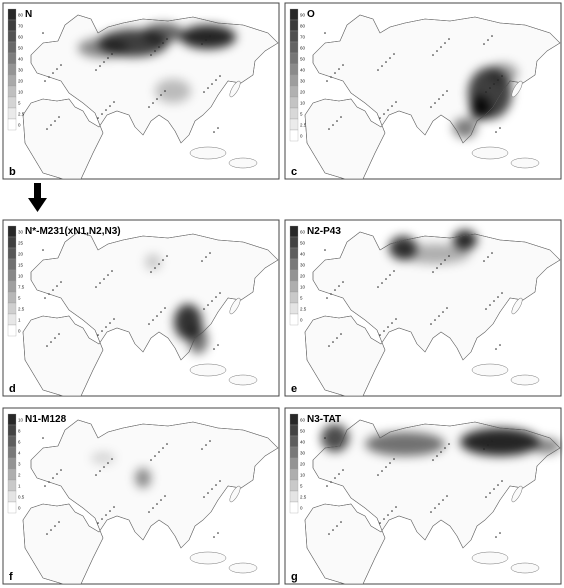 Image resolution: width=564 pixels, height=588 pixels. I want to click on legend-label: 30, so click(303, 81).